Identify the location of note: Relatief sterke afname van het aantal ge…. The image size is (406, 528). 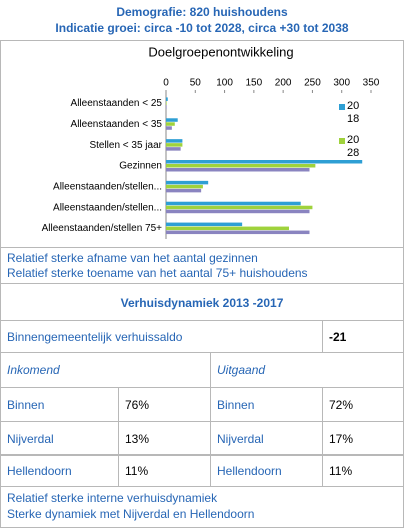
(132, 258).